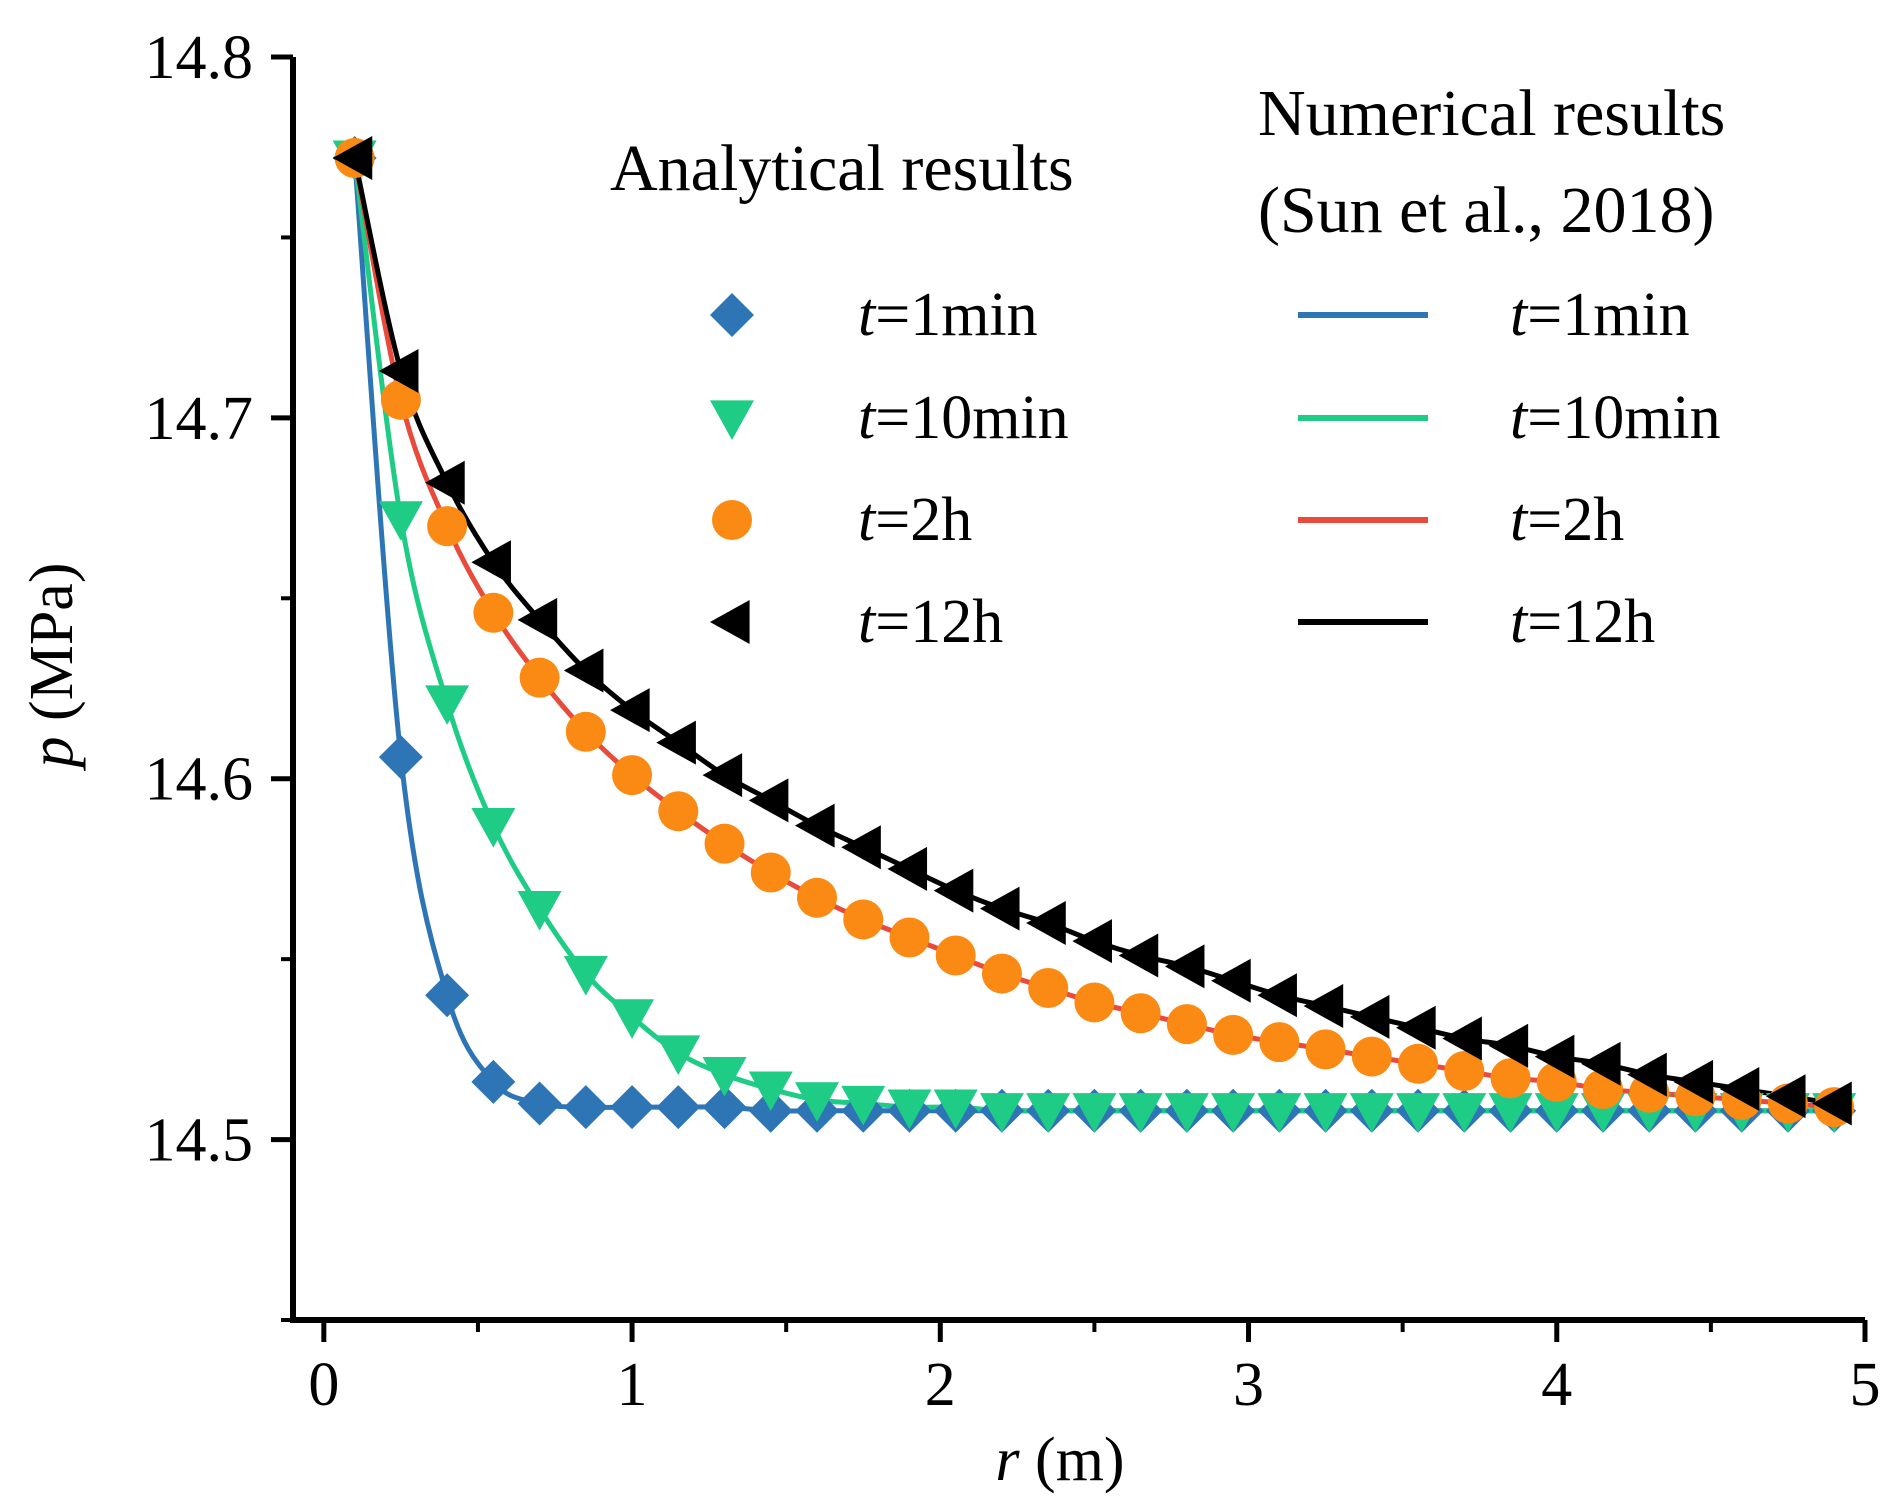  Describe the element at coordinates (632, 1385) in the screenshot. I see `x-tick-label: 1` at that location.